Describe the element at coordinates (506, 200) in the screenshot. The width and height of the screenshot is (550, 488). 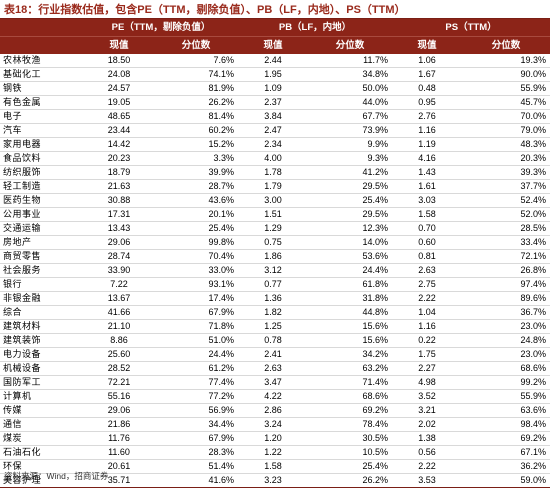
I see `ps-percentile-cell: 52.4%` at that location.